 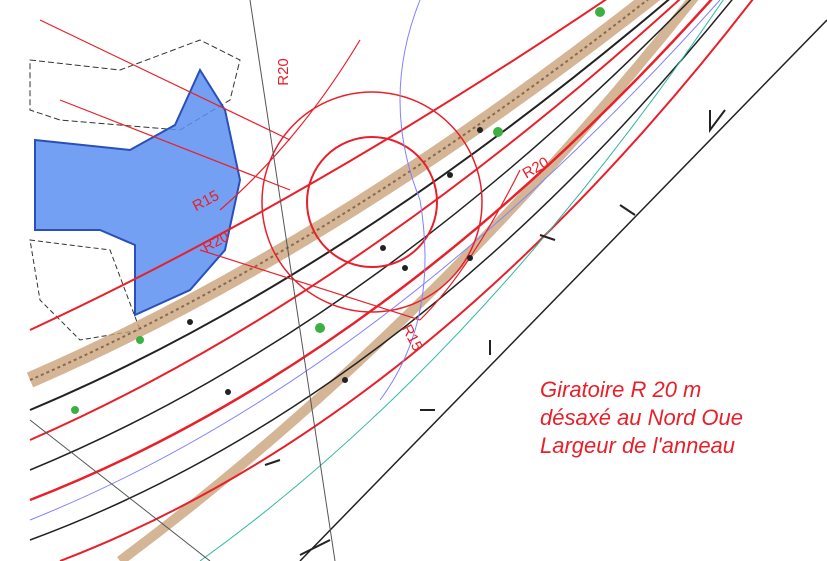 What do you see at coordinates (283, 72) in the screenshot?
I see `radius-label: R20` at bounding box center [283, 72].